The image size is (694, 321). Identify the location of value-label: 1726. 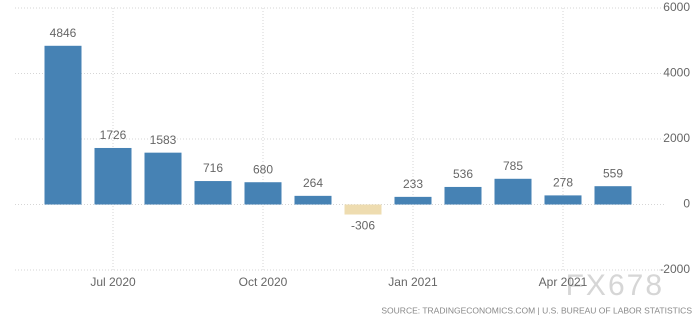
(113, 135).